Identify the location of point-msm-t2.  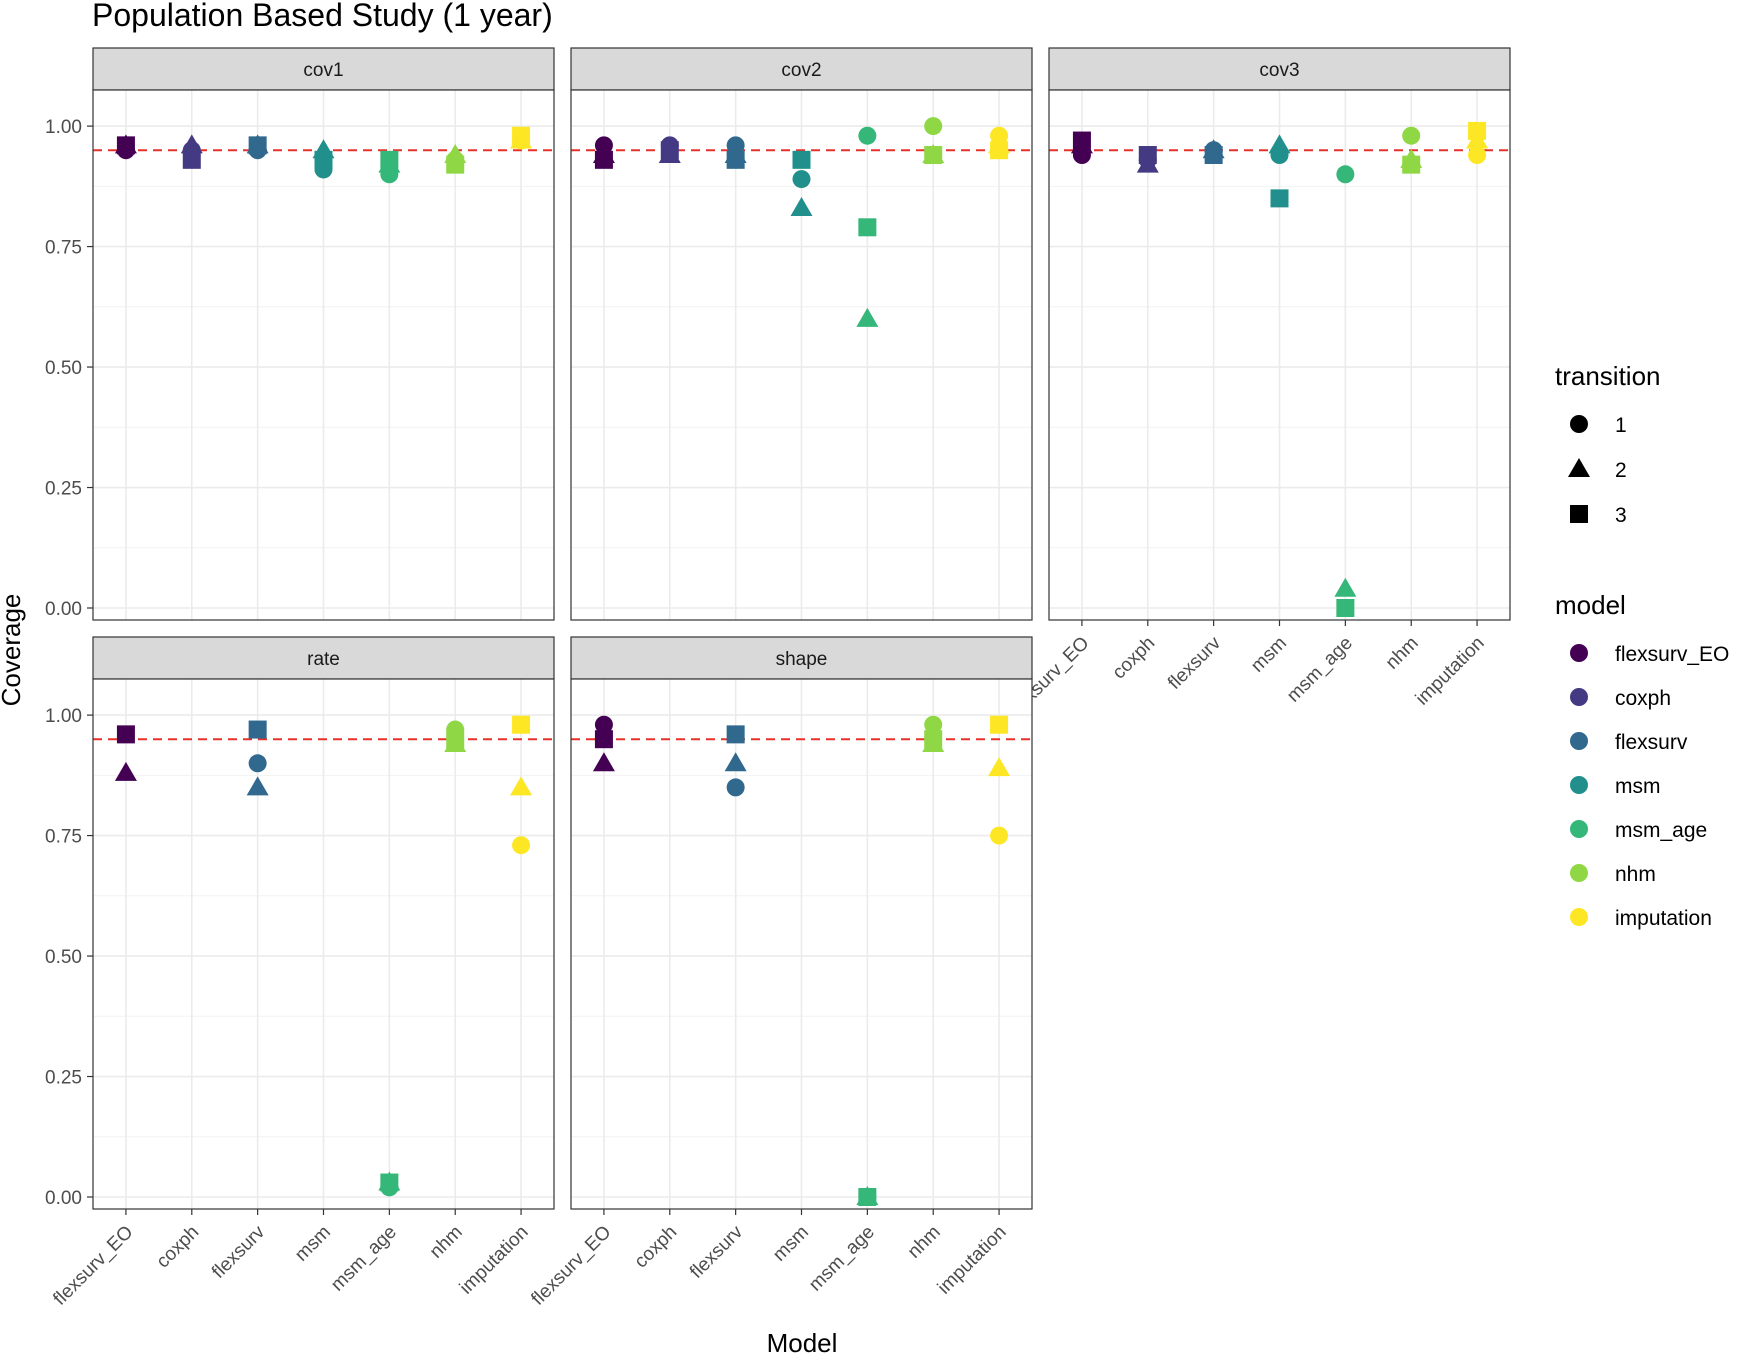
(1279, 144).